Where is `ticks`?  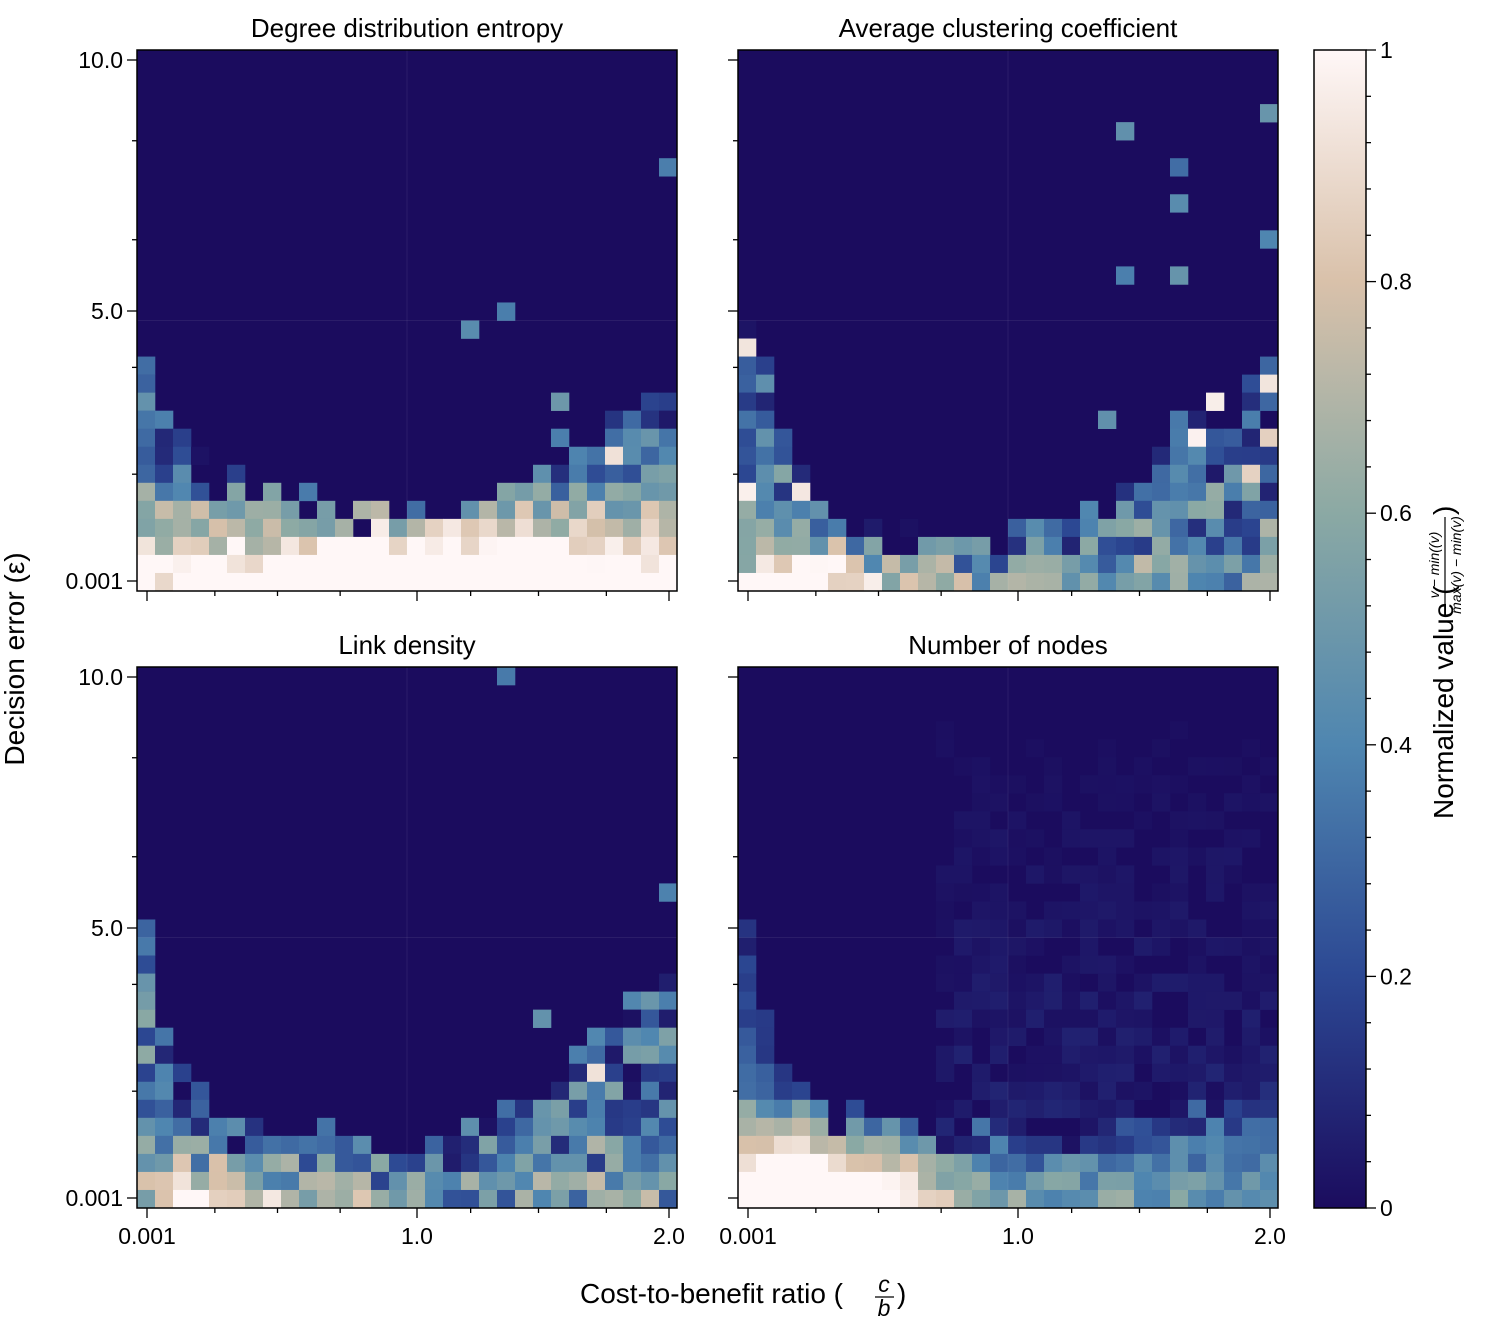
ticks is located at coordinates (398, 330).